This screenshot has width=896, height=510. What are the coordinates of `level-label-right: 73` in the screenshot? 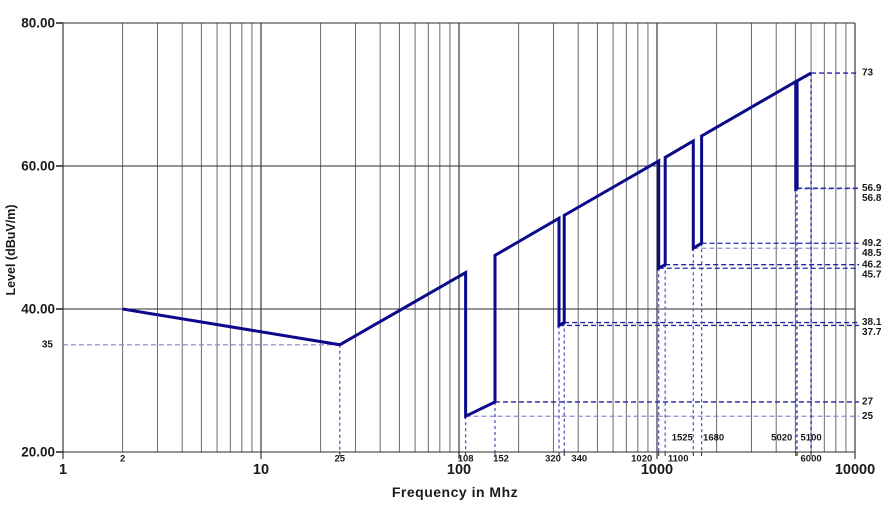 It's located at (868, 73).